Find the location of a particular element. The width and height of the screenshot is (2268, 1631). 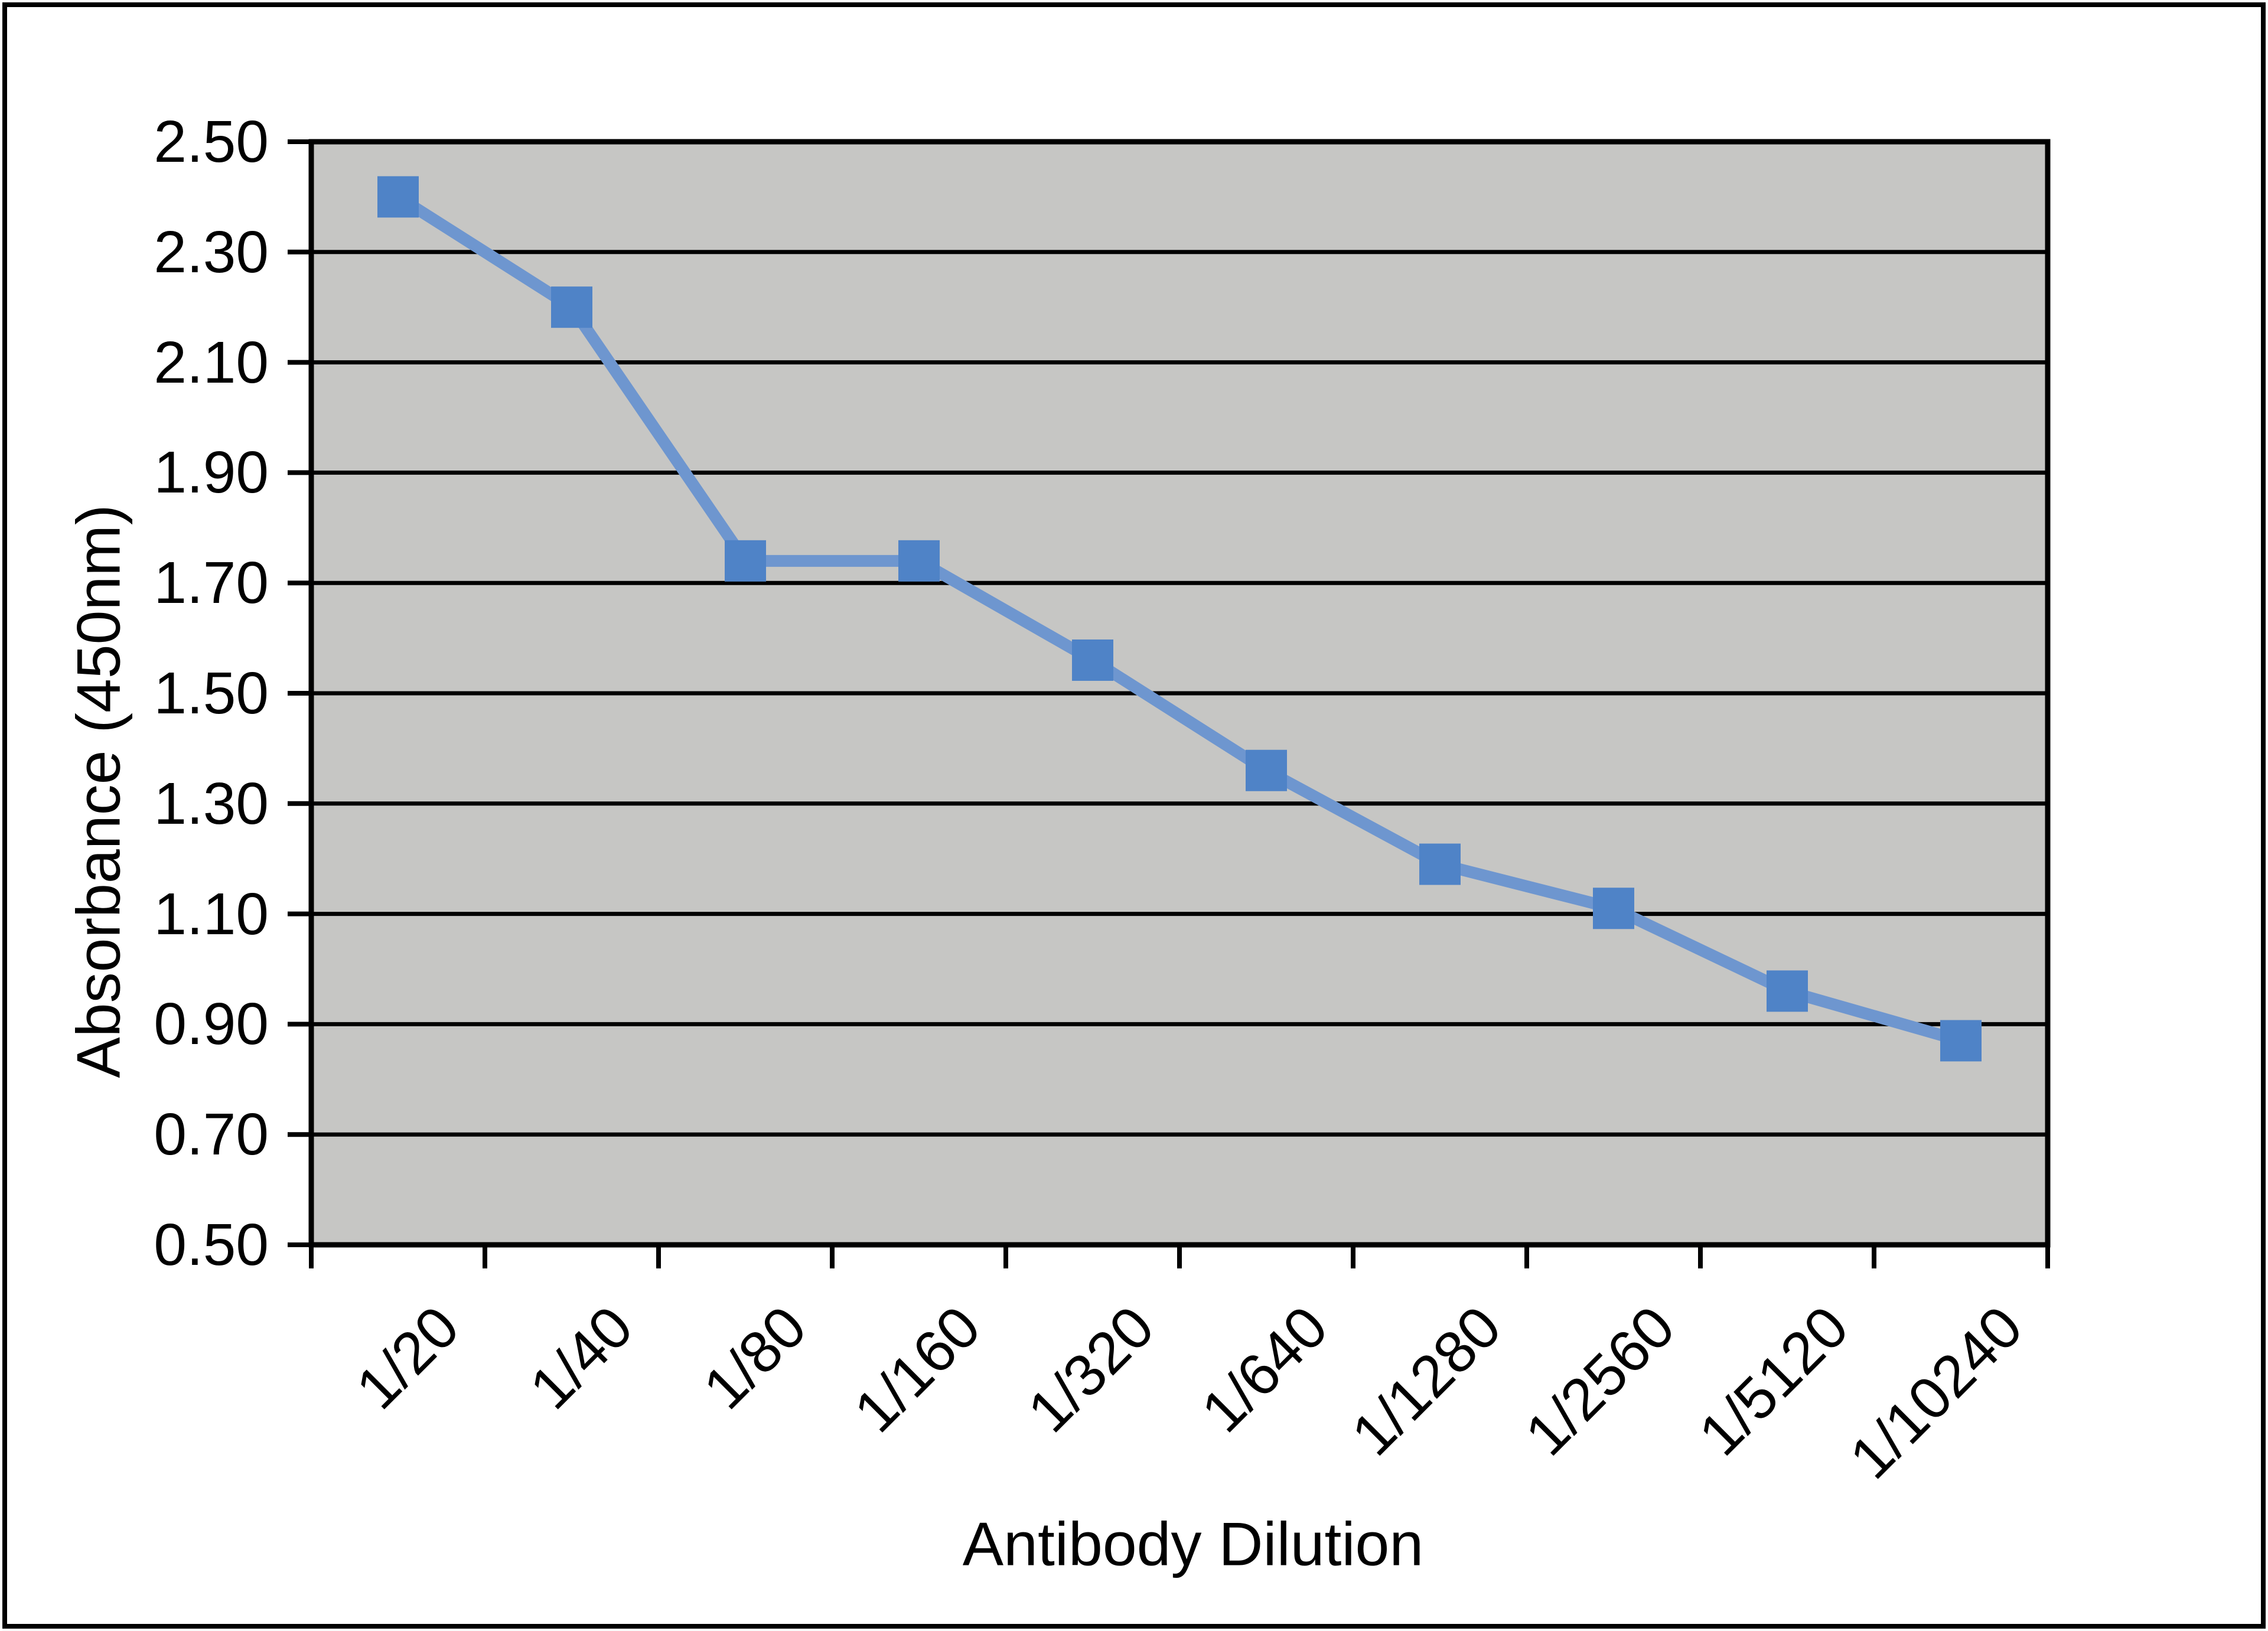

y-tick-label: 0.70 is located at coordinates (211, 1134).